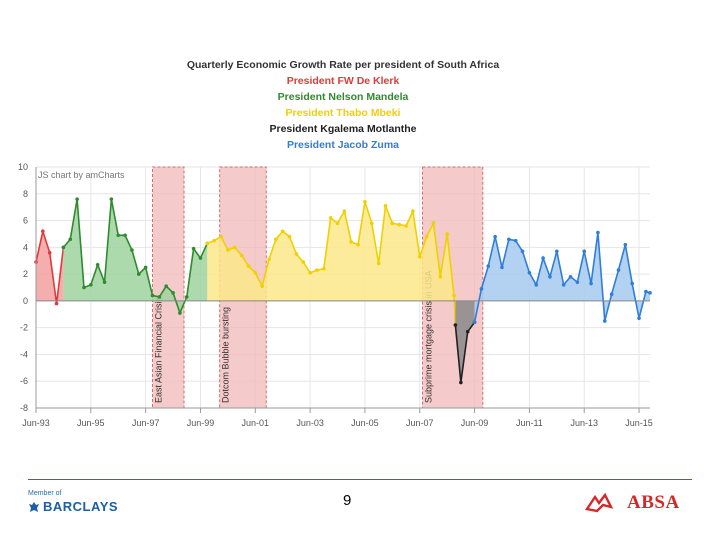 This screenshot has height=540, width=720. What do you see at coordinates (342, 129) in the screenshot?
I see `legend-entry: President Kgalema Motlanthe` at bounding box center [342, 129].